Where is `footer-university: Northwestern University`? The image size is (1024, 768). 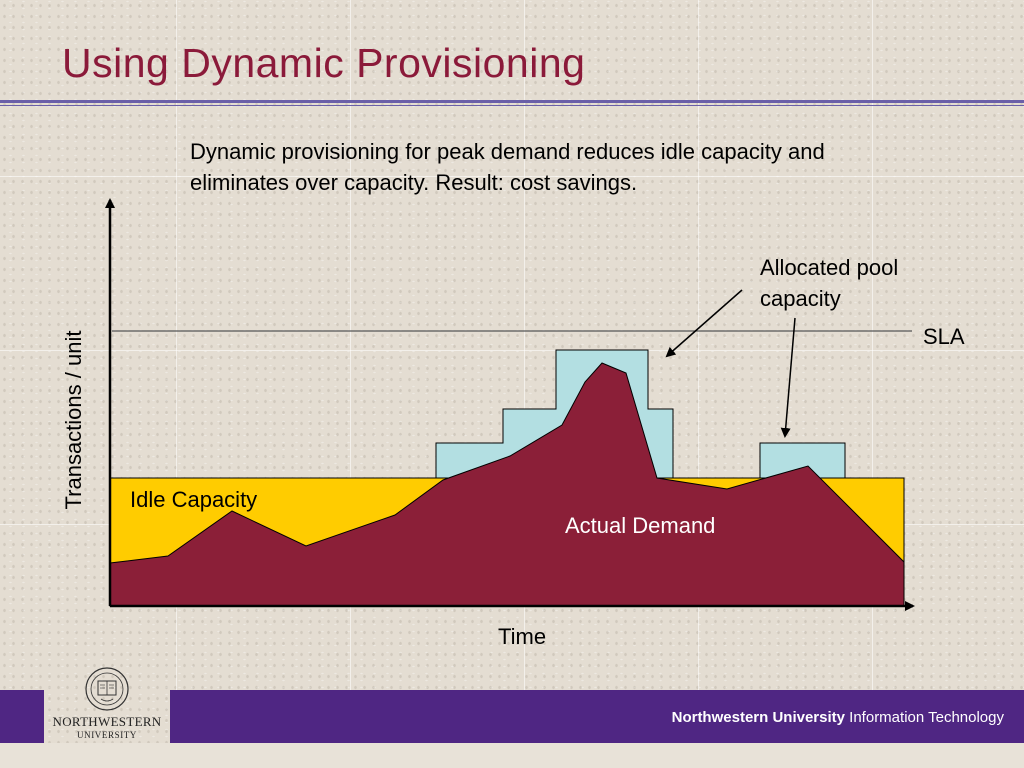
footer-university: Northwestern University is located at coordinates (758, 717).